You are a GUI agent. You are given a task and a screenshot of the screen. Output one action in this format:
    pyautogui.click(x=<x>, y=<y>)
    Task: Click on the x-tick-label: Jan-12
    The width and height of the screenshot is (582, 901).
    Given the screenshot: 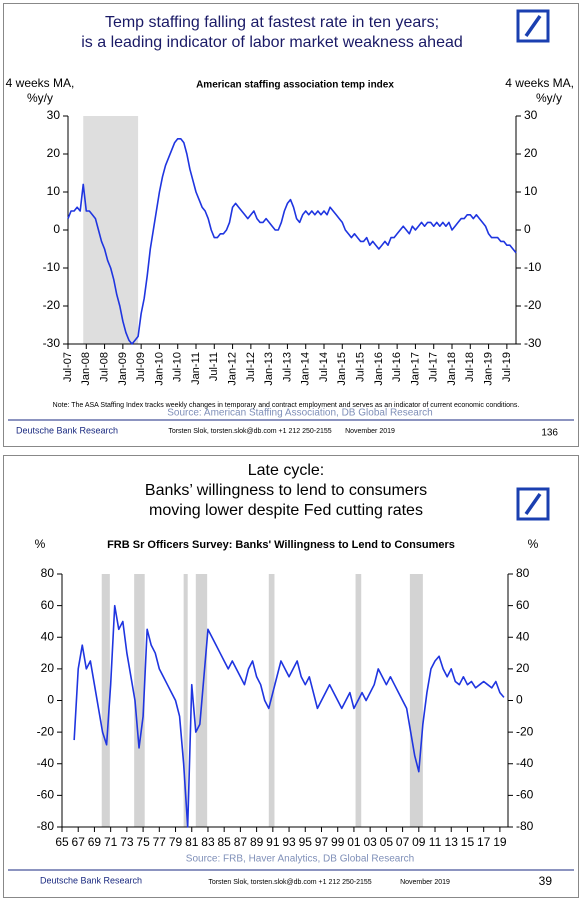 What is the action you would take?
    pyautogui.click(x=232, y=369)
    